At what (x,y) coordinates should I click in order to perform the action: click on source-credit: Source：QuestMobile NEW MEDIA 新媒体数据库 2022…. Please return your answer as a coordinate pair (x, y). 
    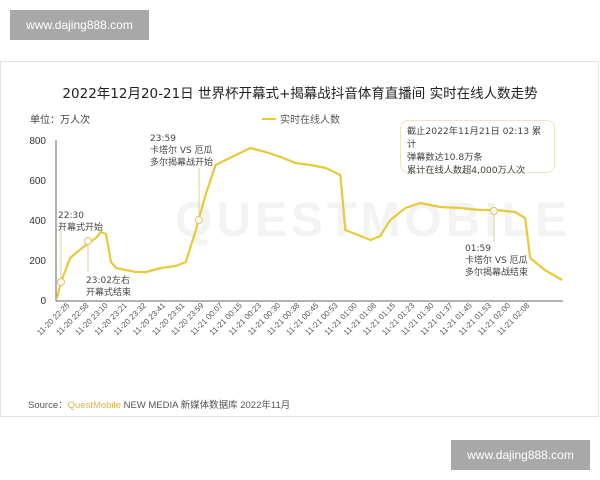
    Looking at the image, I should click on (159, 404).